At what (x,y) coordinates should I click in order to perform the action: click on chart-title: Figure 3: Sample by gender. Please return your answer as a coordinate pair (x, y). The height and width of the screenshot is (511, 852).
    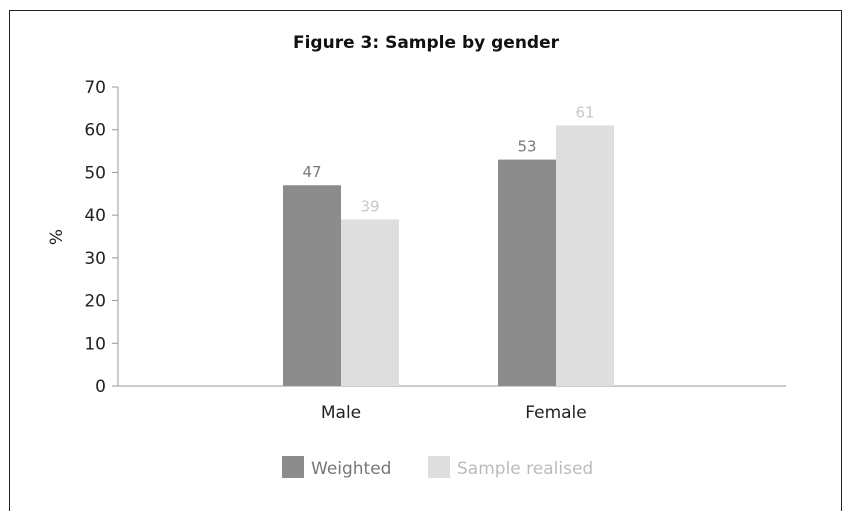
    Looking at the image, I should click on (426, 43).